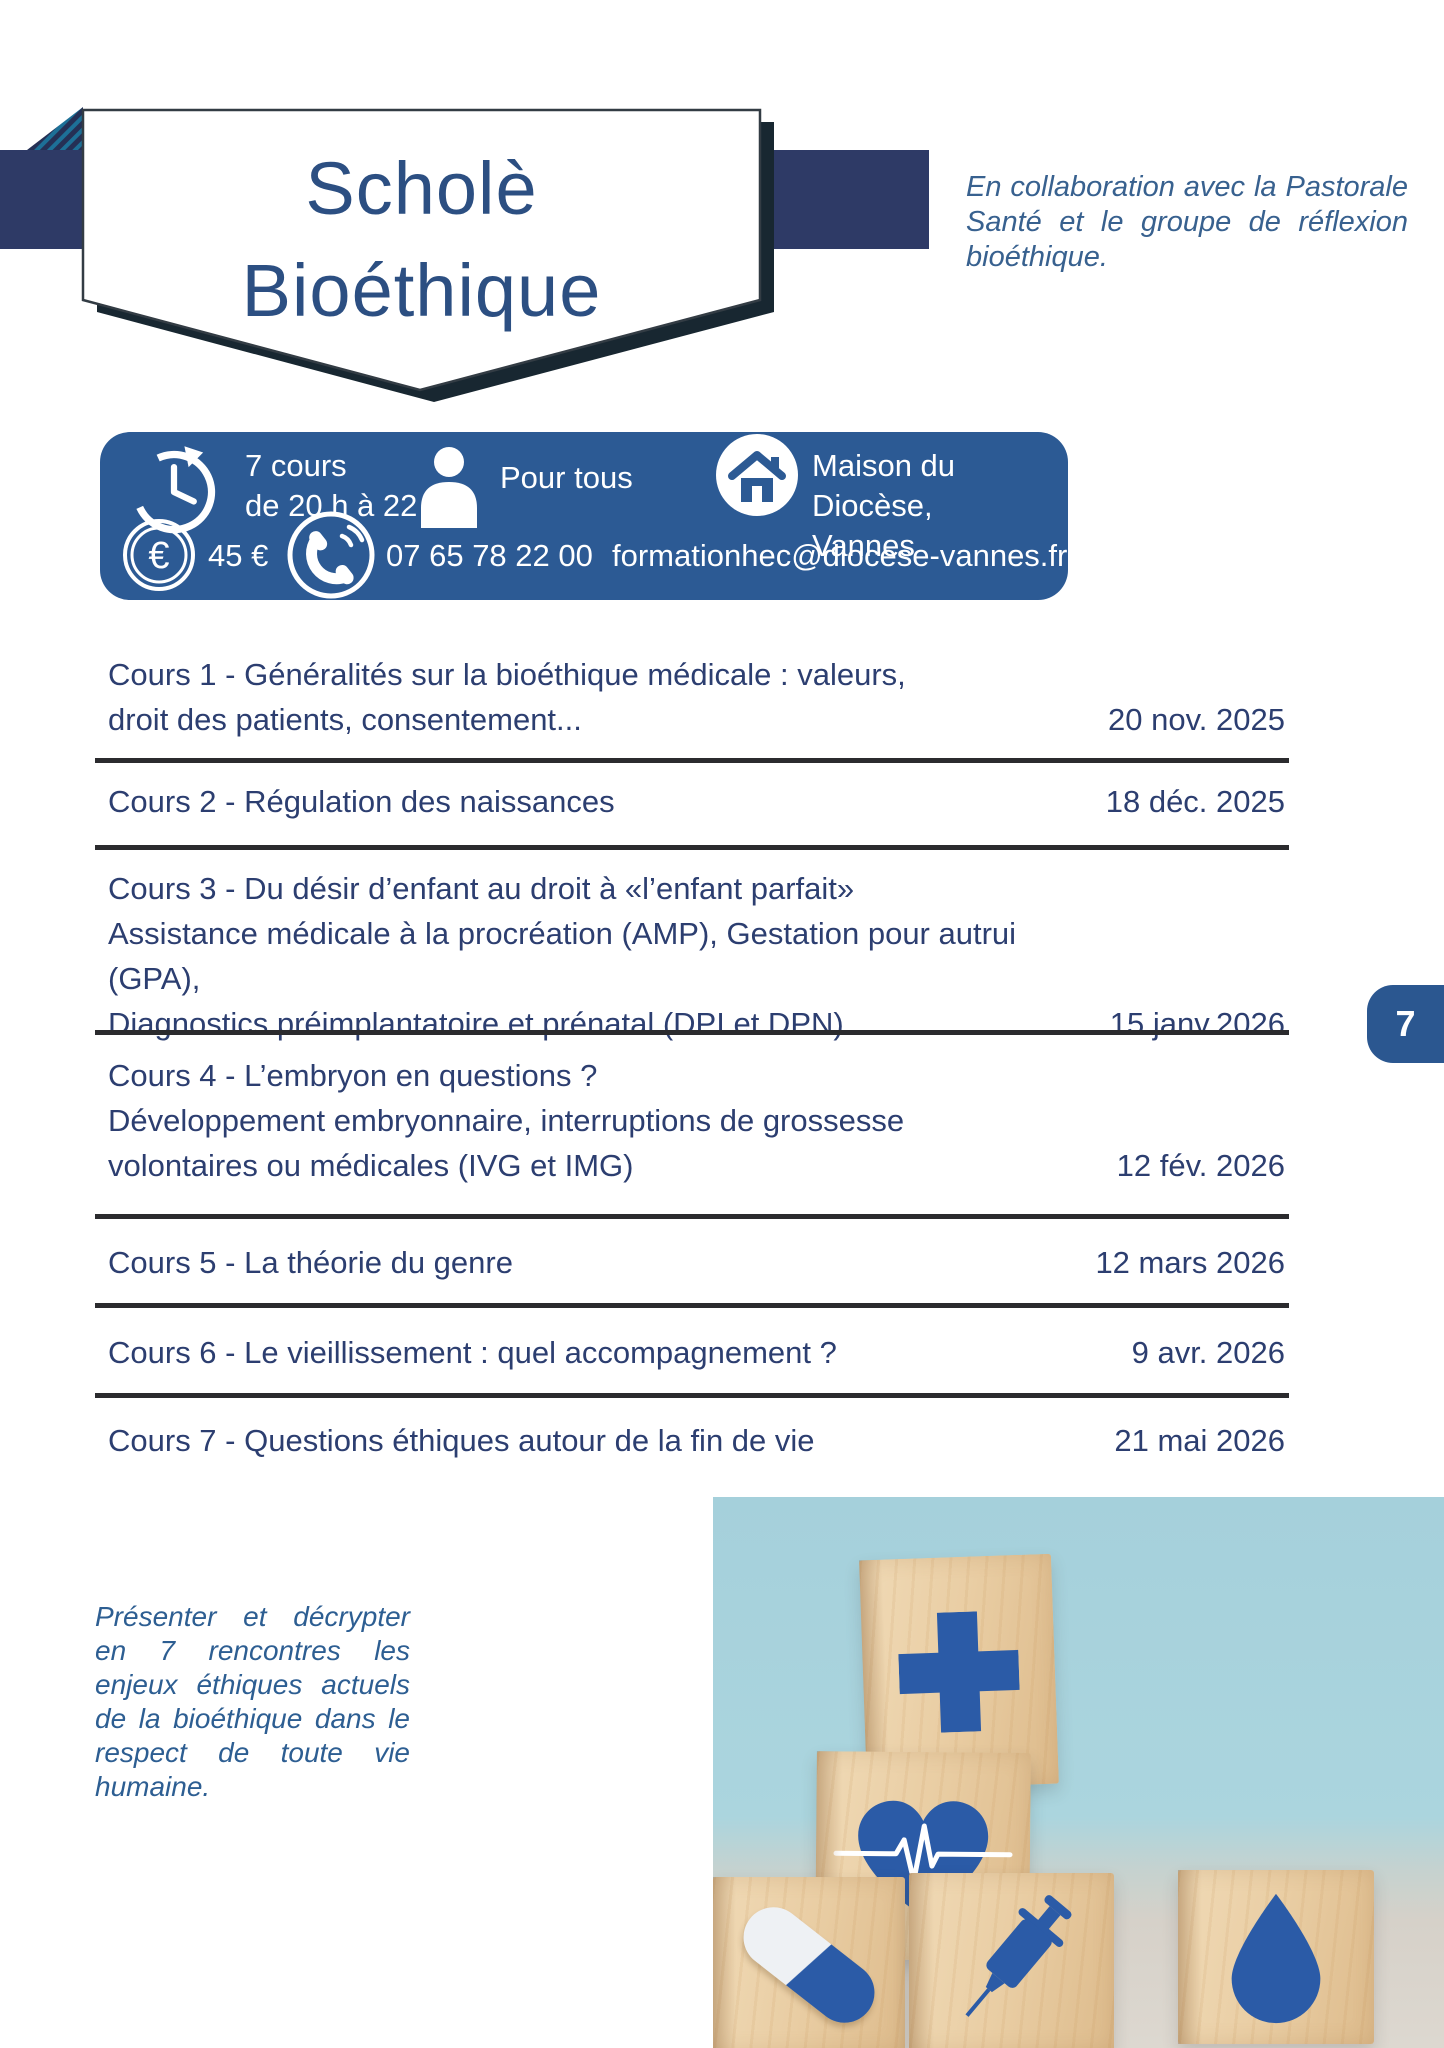 This screenshot has height=2048, width=1444. I want to click on page-number: 7, so click(1405, 1023).